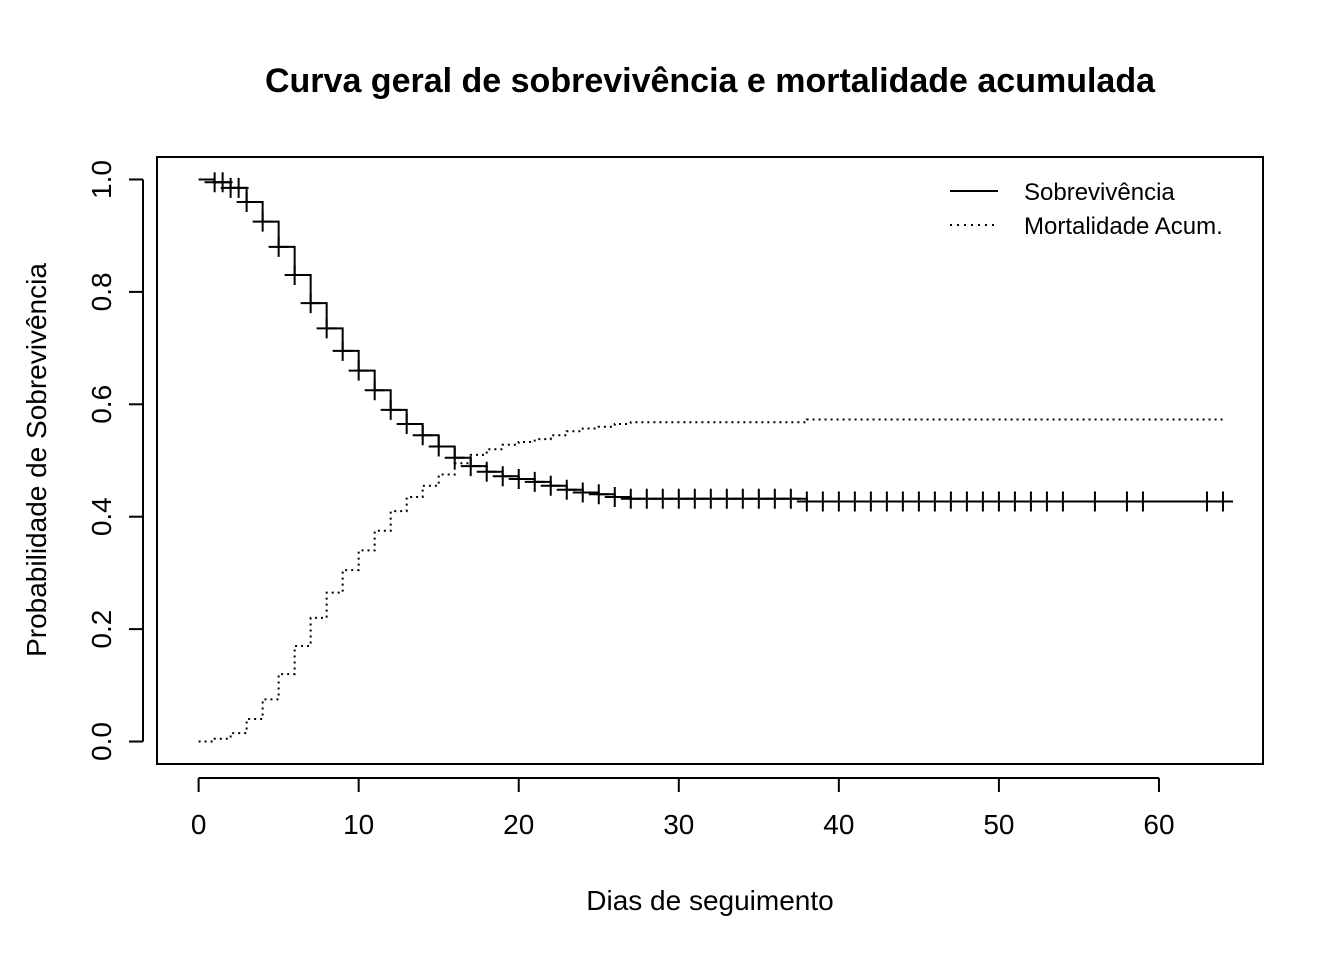 This screenshot has width=1344, height=960. What do you see at coordinates (199, 824) in the screenshot?
I see `x-tick-label: 0` at bounding box center [199, 824].